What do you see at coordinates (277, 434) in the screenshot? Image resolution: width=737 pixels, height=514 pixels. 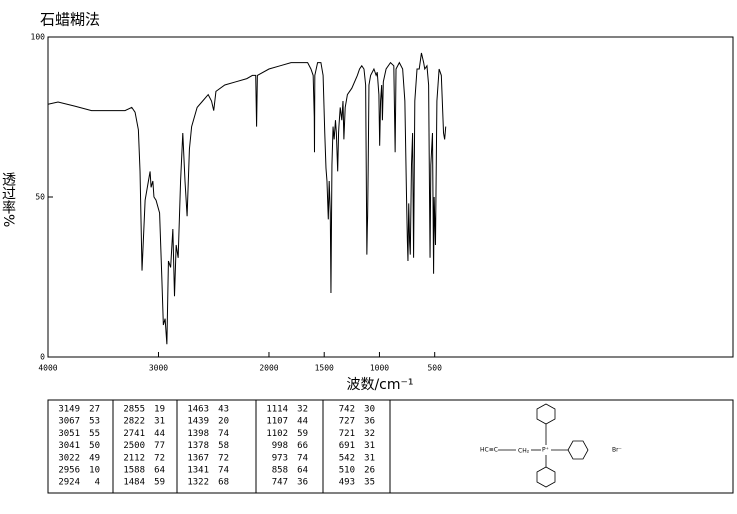 I see `peak-wavenumber: 1102` at bounding box center [277, 434].